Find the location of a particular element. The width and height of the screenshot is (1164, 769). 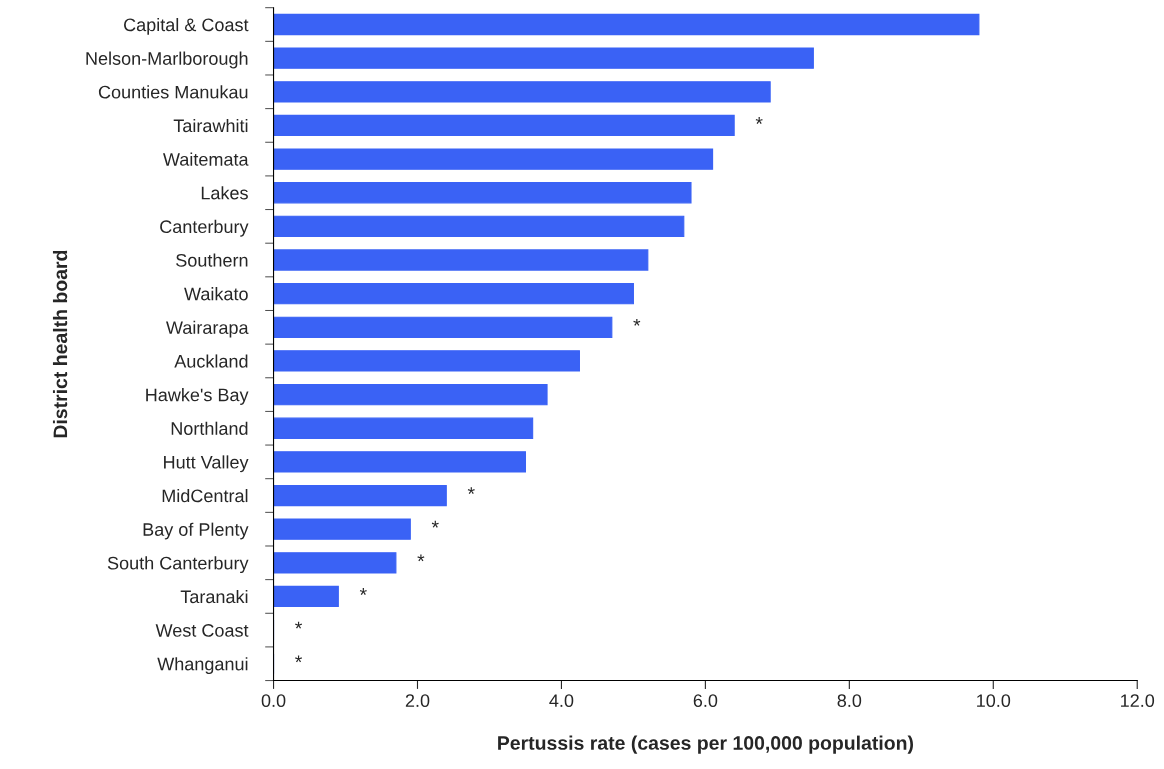

y-tick-label: MidCentral is located at coordinates (205, 495).